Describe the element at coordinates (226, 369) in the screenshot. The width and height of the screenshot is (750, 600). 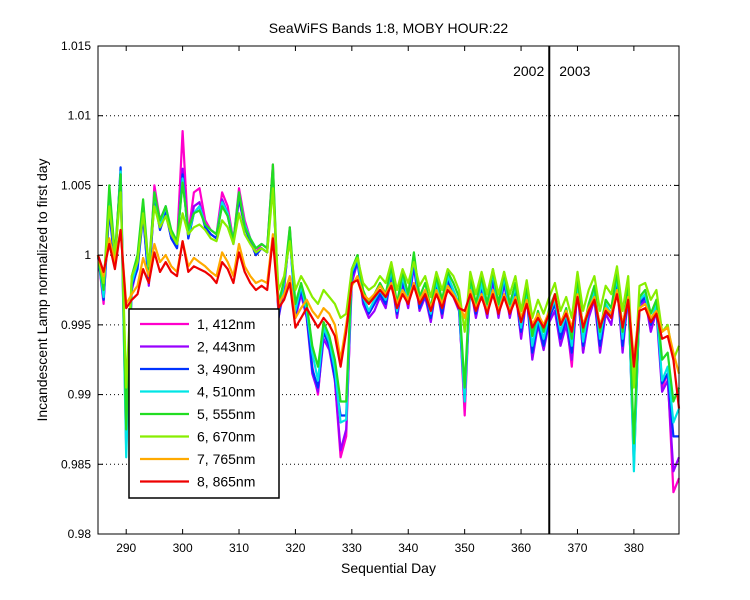
I see `legend-label-3: 3, 490nm` at that location.